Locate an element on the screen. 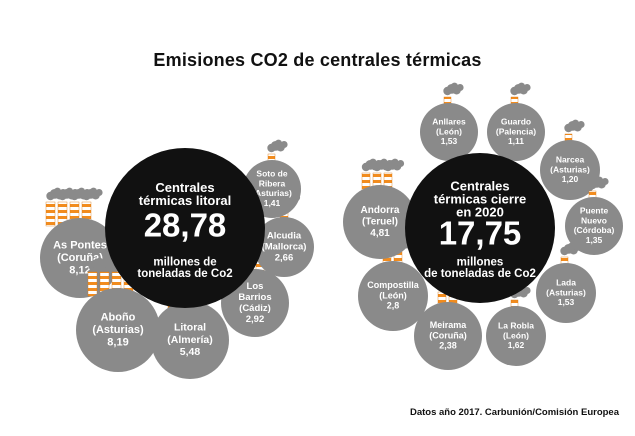 The image size is (635, 436). plant-label: 8,12 is located at coordinates (79, 271).